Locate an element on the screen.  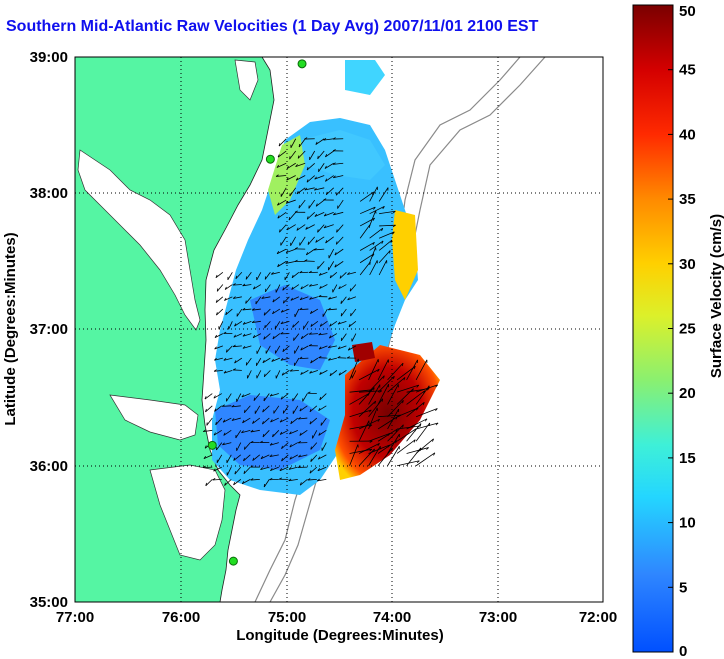
delaware-bay is located at coordinates (246, 80).